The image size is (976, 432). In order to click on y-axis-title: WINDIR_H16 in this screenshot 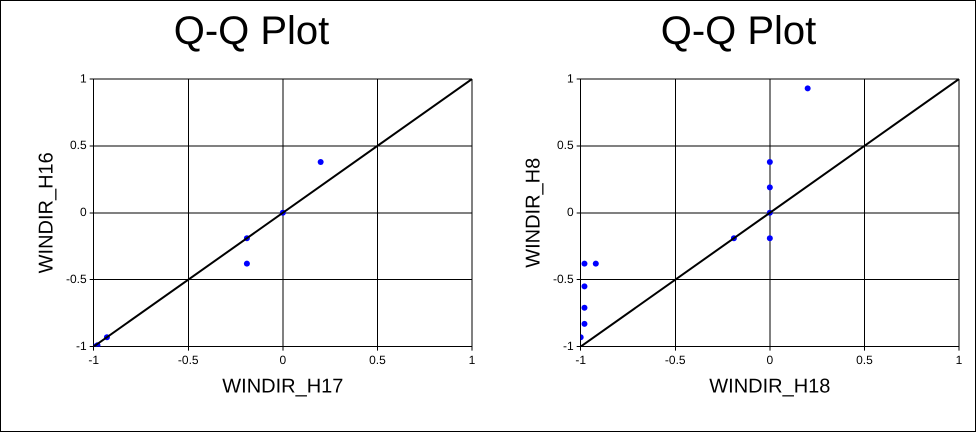, I will do `click(47, 213)`.